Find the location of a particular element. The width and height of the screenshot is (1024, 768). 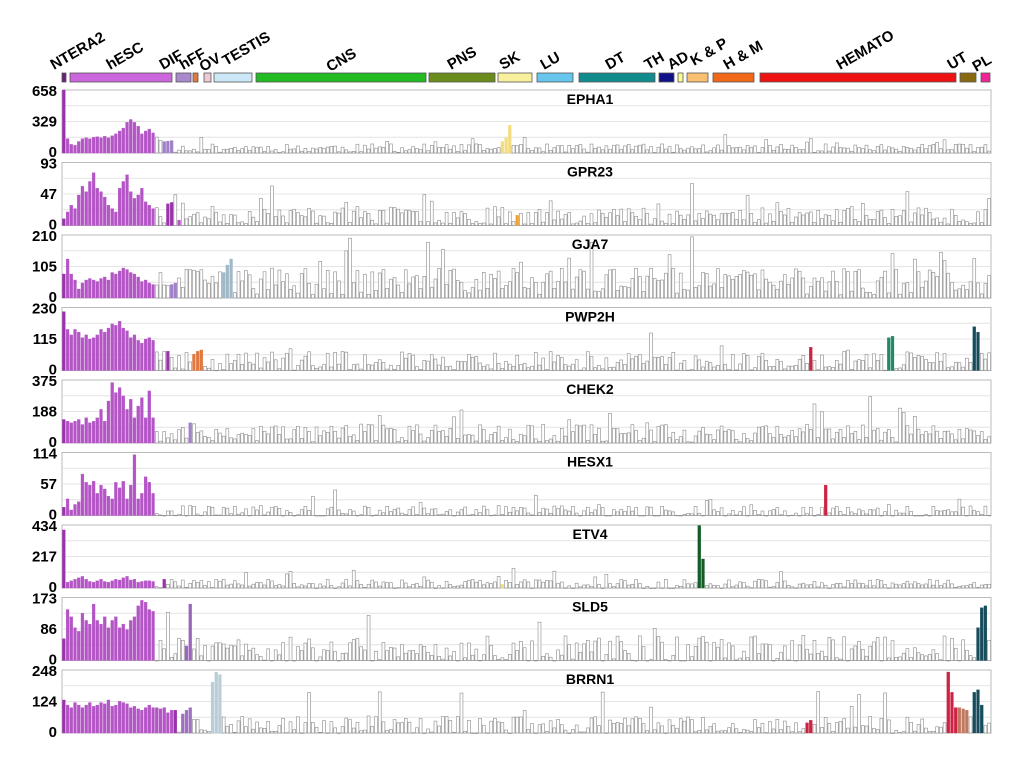

y-tick-label: 0 is located at coordinates (53, 515).